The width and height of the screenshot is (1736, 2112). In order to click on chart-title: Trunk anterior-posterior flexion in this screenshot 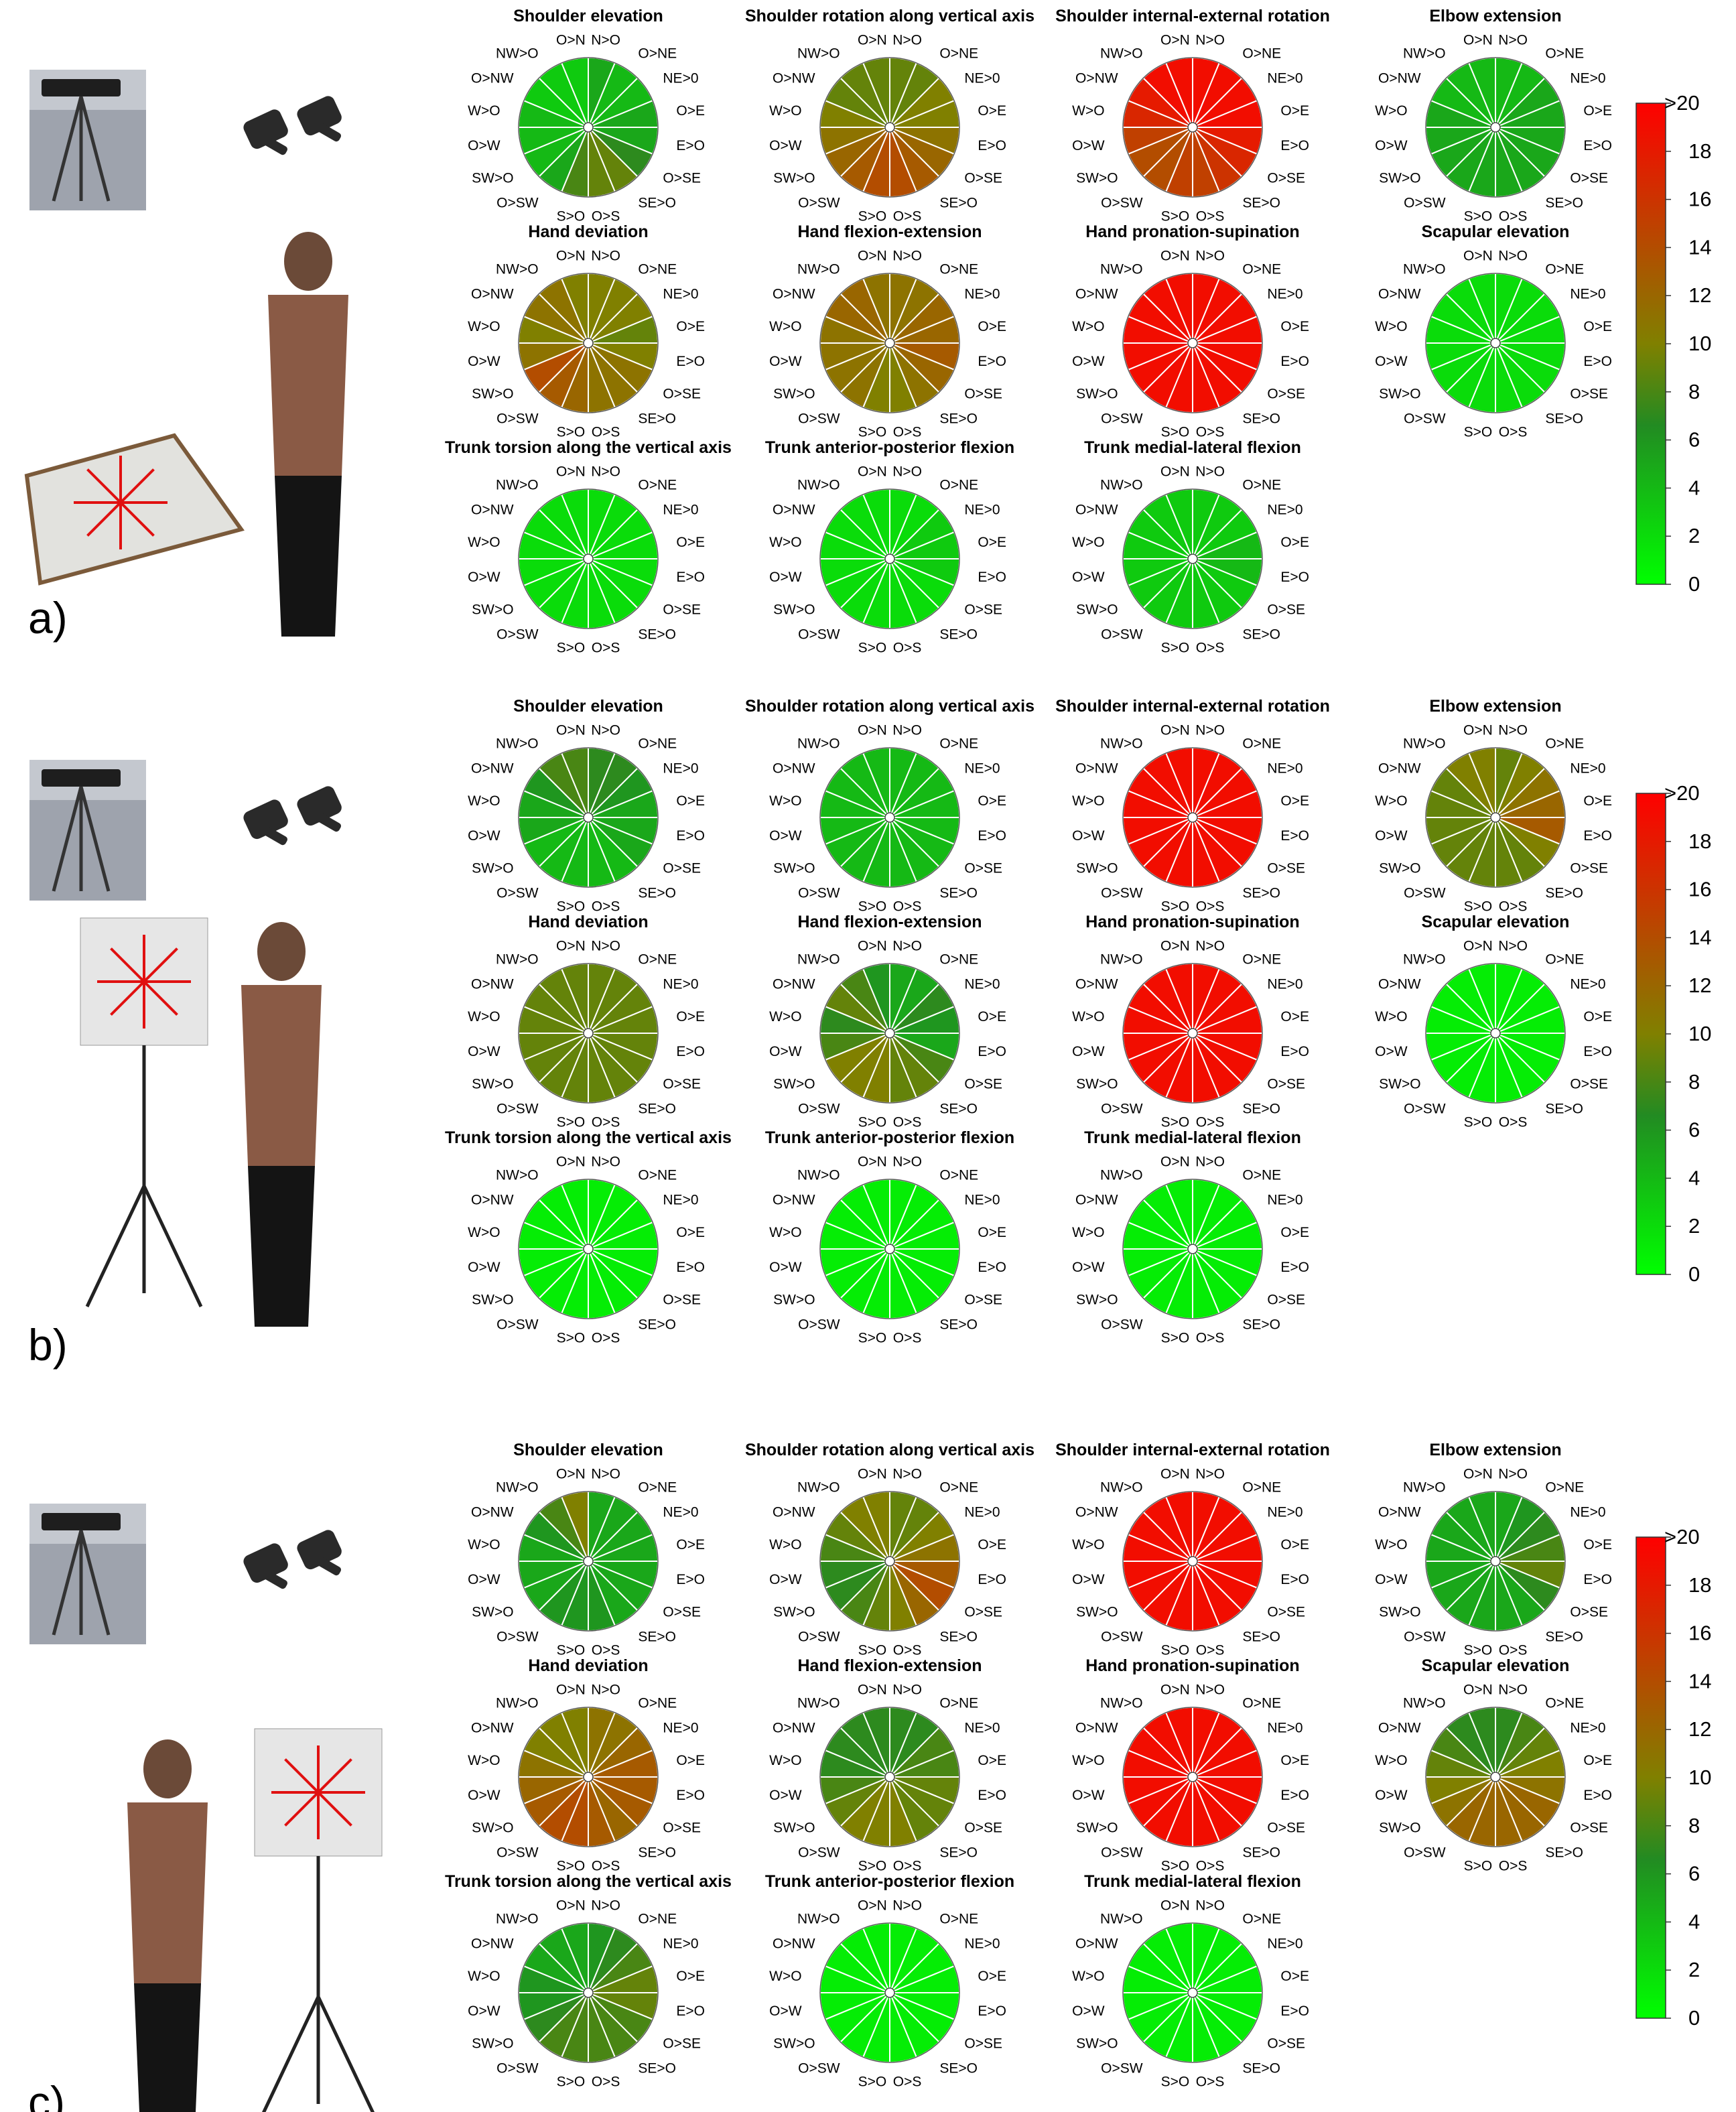, I will do `click(889, 1137)`.